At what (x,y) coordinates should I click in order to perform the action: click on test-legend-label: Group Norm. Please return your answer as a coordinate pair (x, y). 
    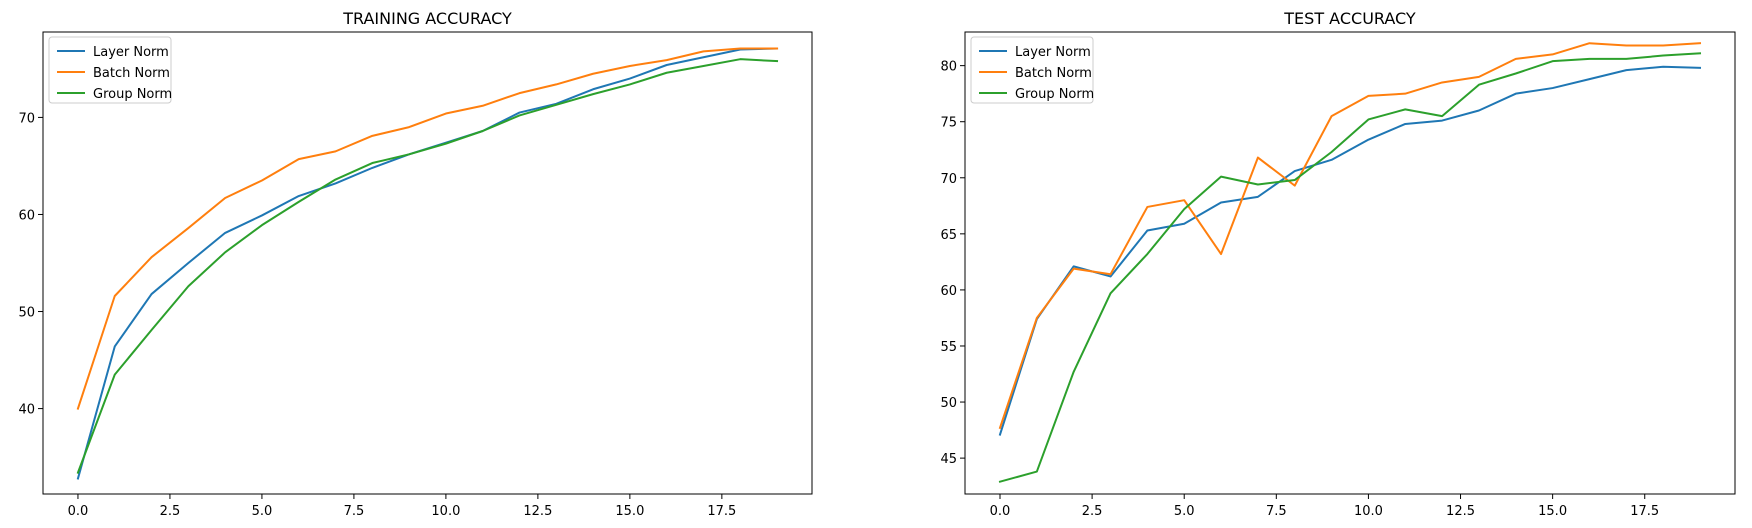
    Looking at the image, I should click on (1054, 94).